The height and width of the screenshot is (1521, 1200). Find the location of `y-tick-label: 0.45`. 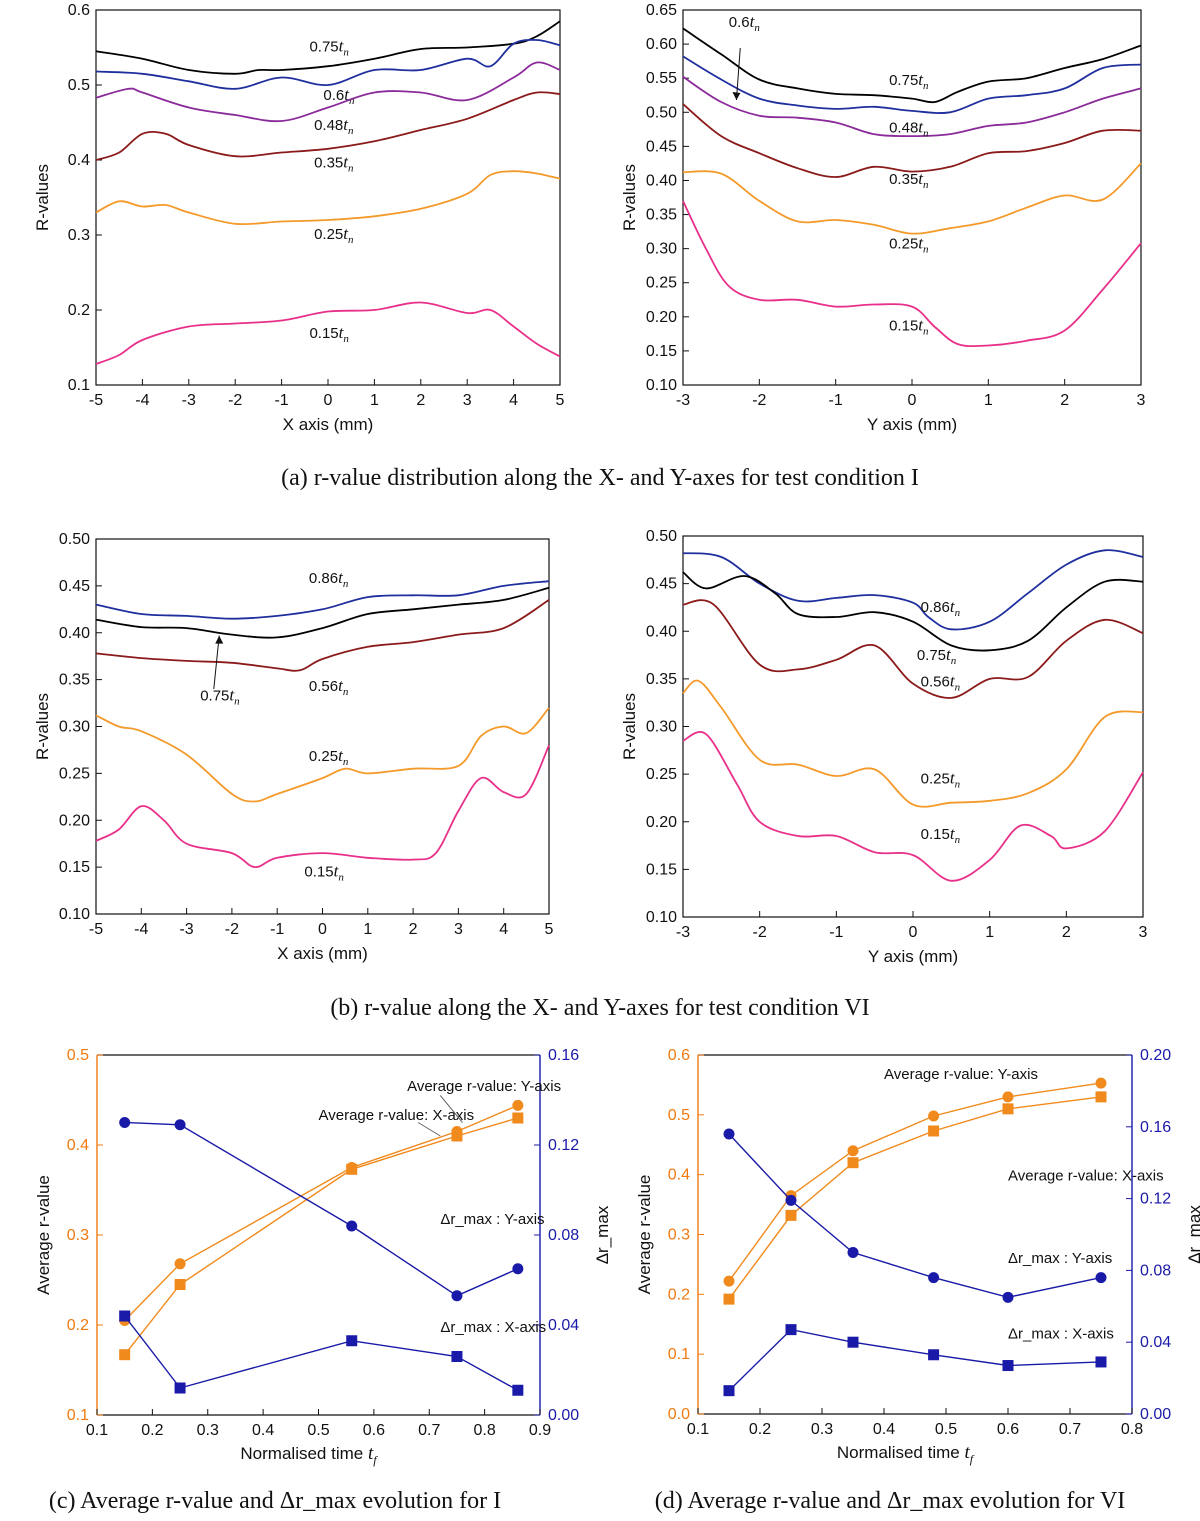

y-tick-label: 0.45 is located at coordinates (661, 146).